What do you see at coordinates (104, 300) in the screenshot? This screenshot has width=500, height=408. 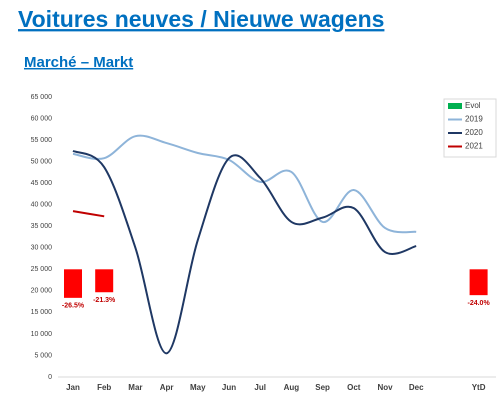 I see `data-label: -21.3%` at bounding box center [104, 300].